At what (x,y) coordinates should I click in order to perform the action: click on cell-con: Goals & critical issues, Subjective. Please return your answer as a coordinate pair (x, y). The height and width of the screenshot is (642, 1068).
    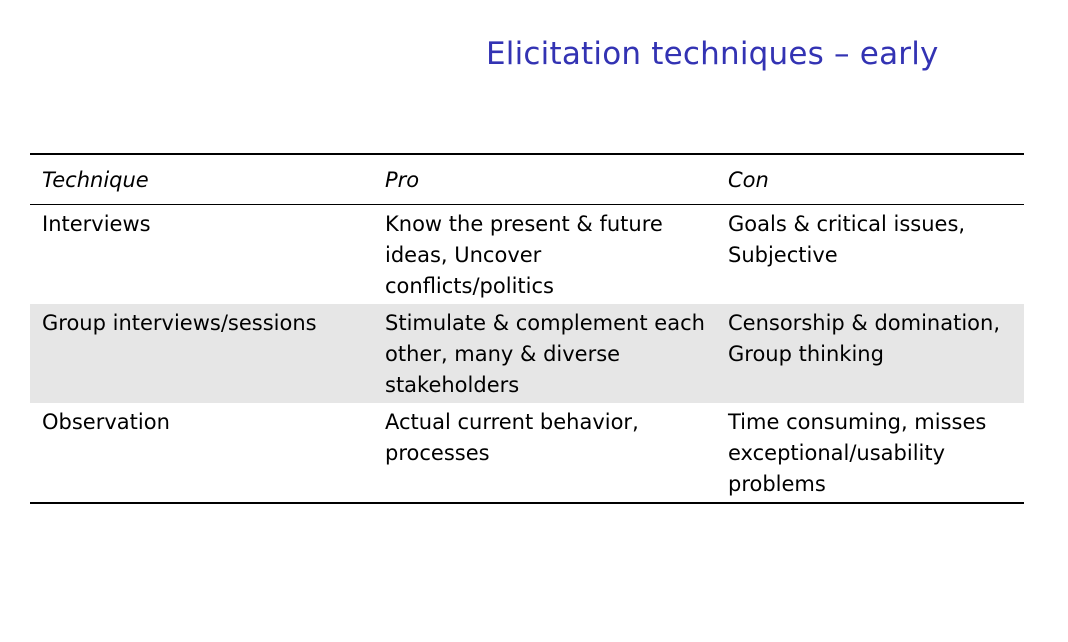
    Looking at the image, I should click on (847, 239).